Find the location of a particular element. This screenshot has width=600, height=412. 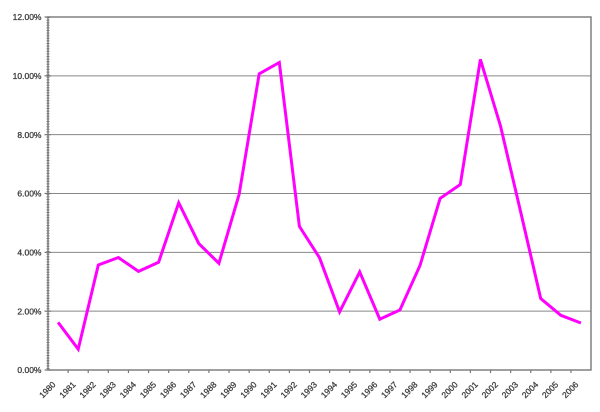

svg-text: 6.00% is located at coordinates (29, 194).